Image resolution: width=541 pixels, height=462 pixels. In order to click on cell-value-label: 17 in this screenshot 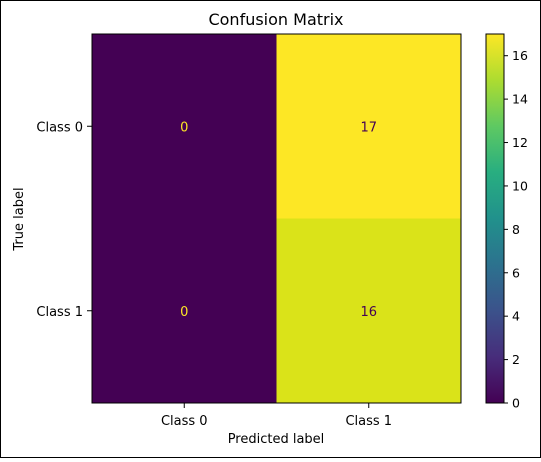, I will do `click(368, 127)`.